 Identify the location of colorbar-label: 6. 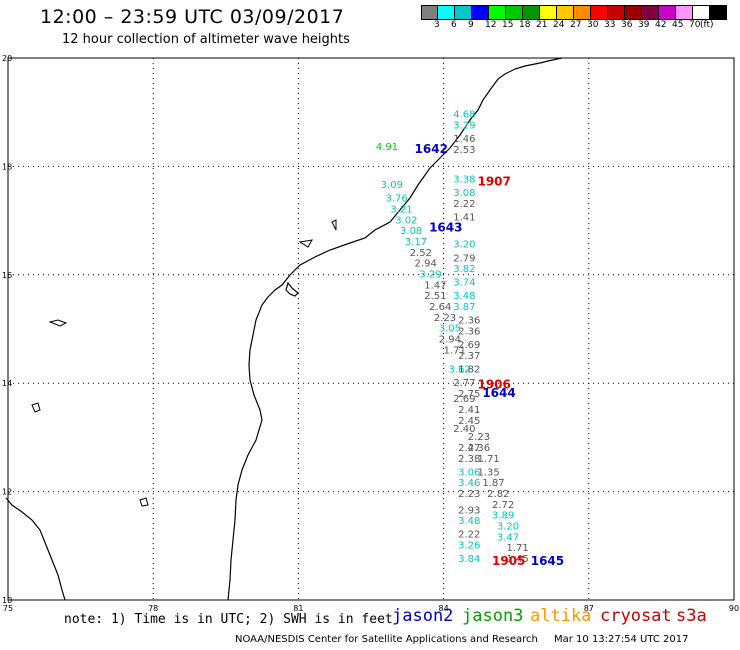
(454, 25).